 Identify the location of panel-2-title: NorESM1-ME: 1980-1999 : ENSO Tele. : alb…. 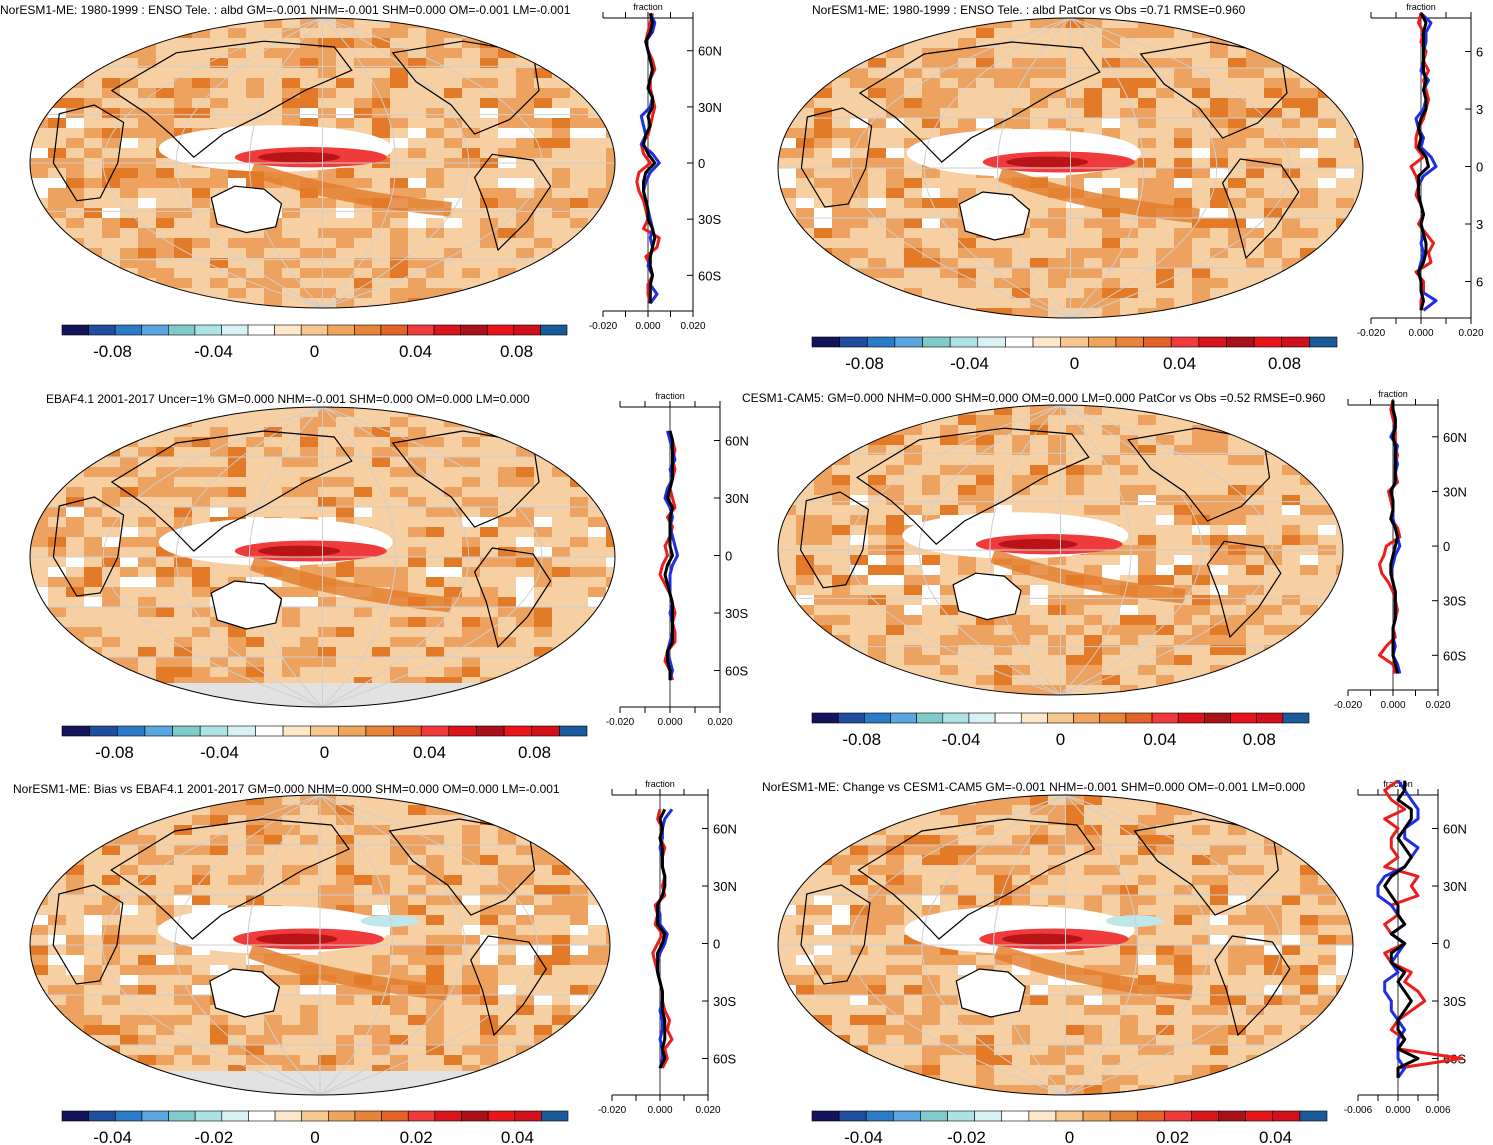
(1029, 10).